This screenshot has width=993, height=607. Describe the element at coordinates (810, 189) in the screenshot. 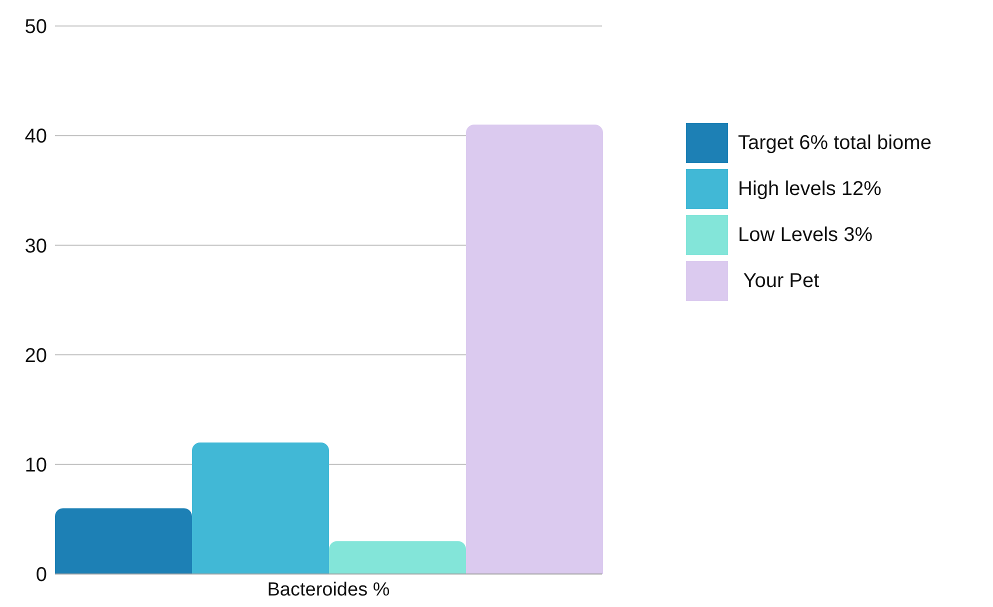

I see `legend-label: High levels 12%` at that location.